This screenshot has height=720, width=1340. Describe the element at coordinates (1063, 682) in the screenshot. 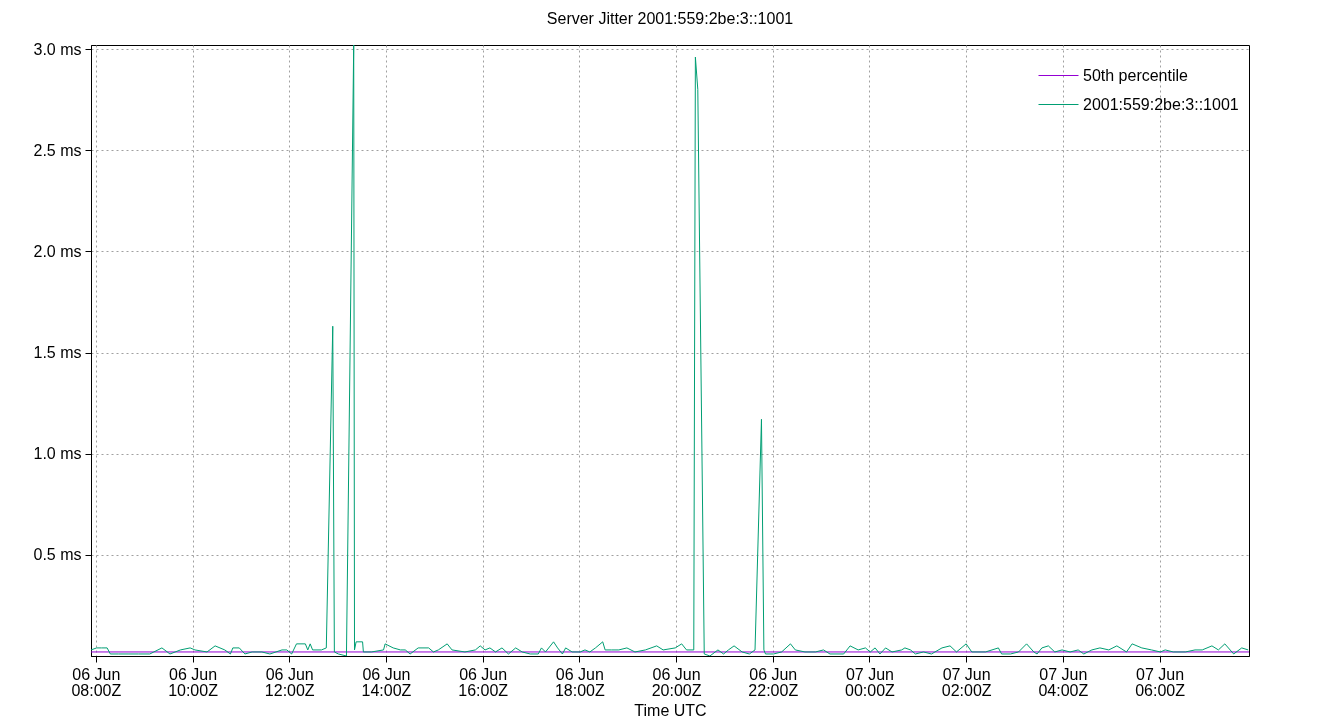

I see `x-tick-label: 07 Jun 04:00Z` at that location.